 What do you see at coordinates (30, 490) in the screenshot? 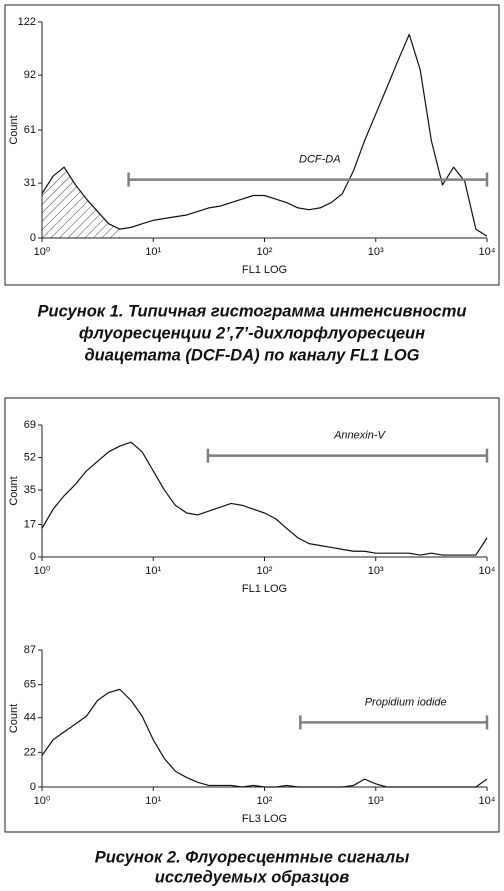
I see `y-tick-label: 35` at bounding box center [30, 490].